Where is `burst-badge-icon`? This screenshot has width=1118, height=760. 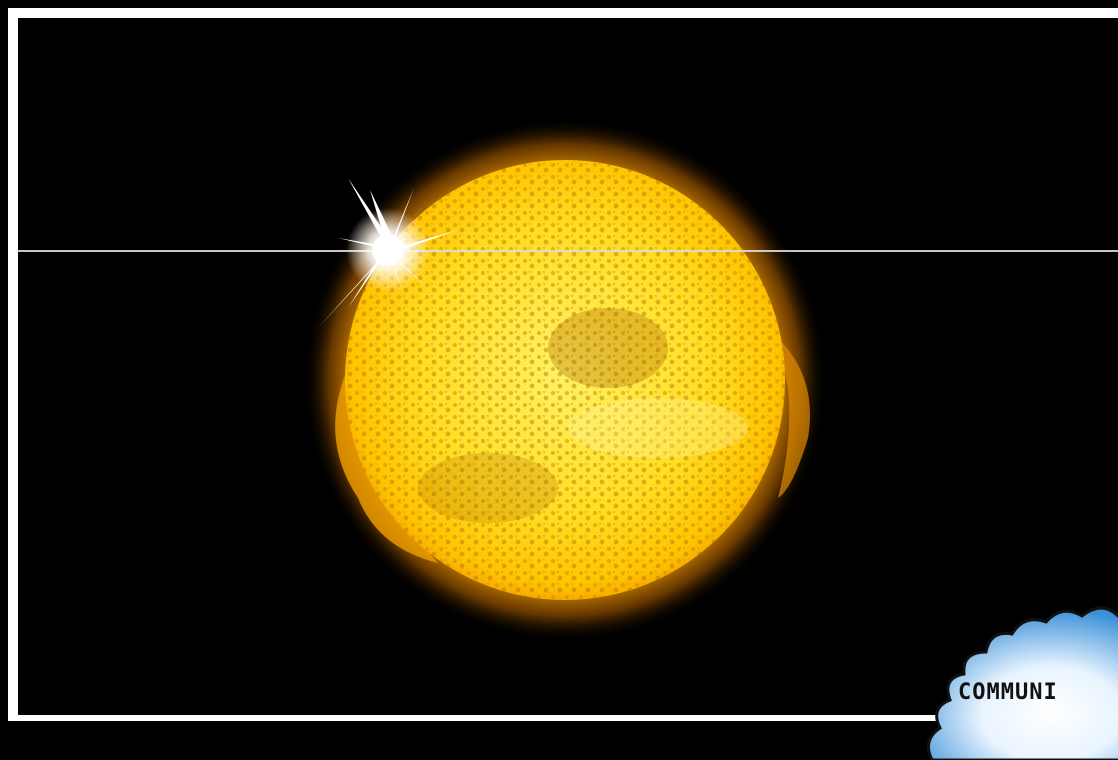
burst-badge-icon is located at coordinates (1022, 683).